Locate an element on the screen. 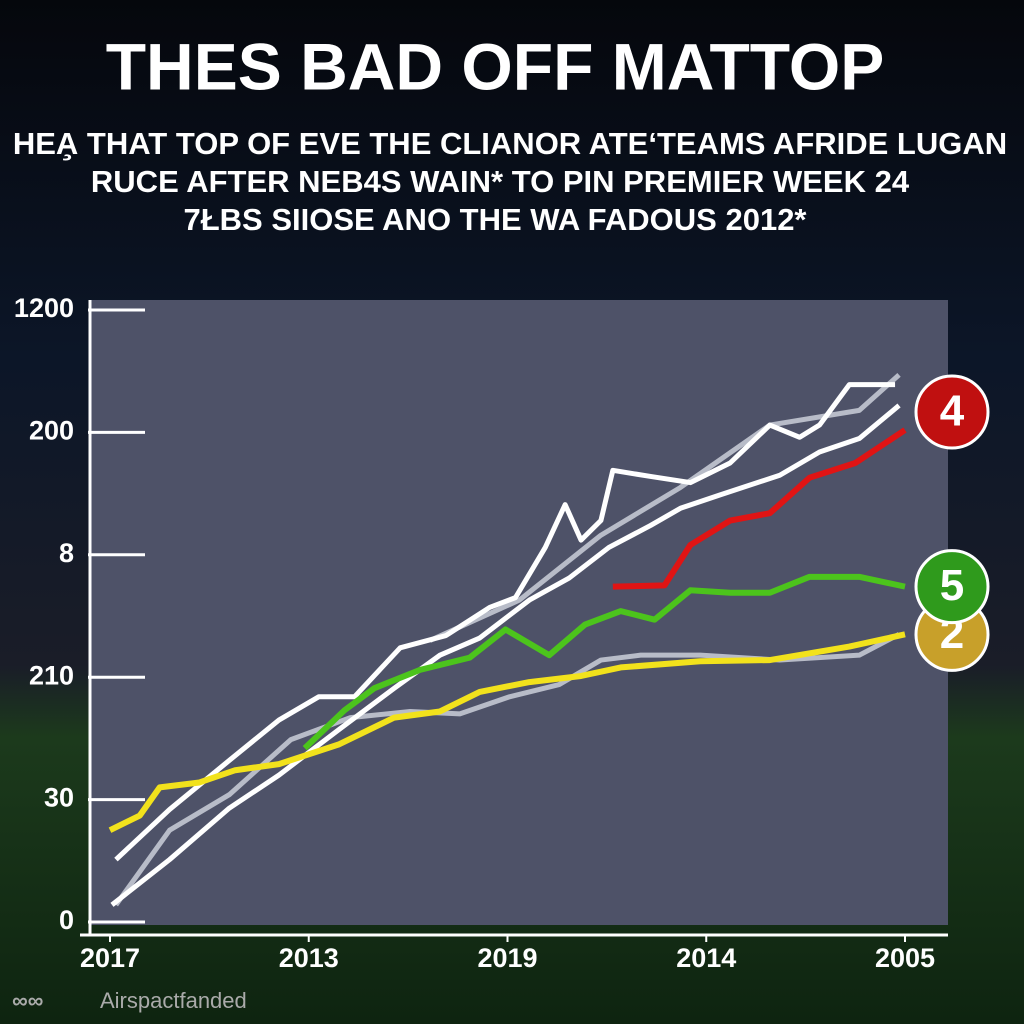  chart-title: THES BAD OFF MATTOP is located at coordinates (495, 66).